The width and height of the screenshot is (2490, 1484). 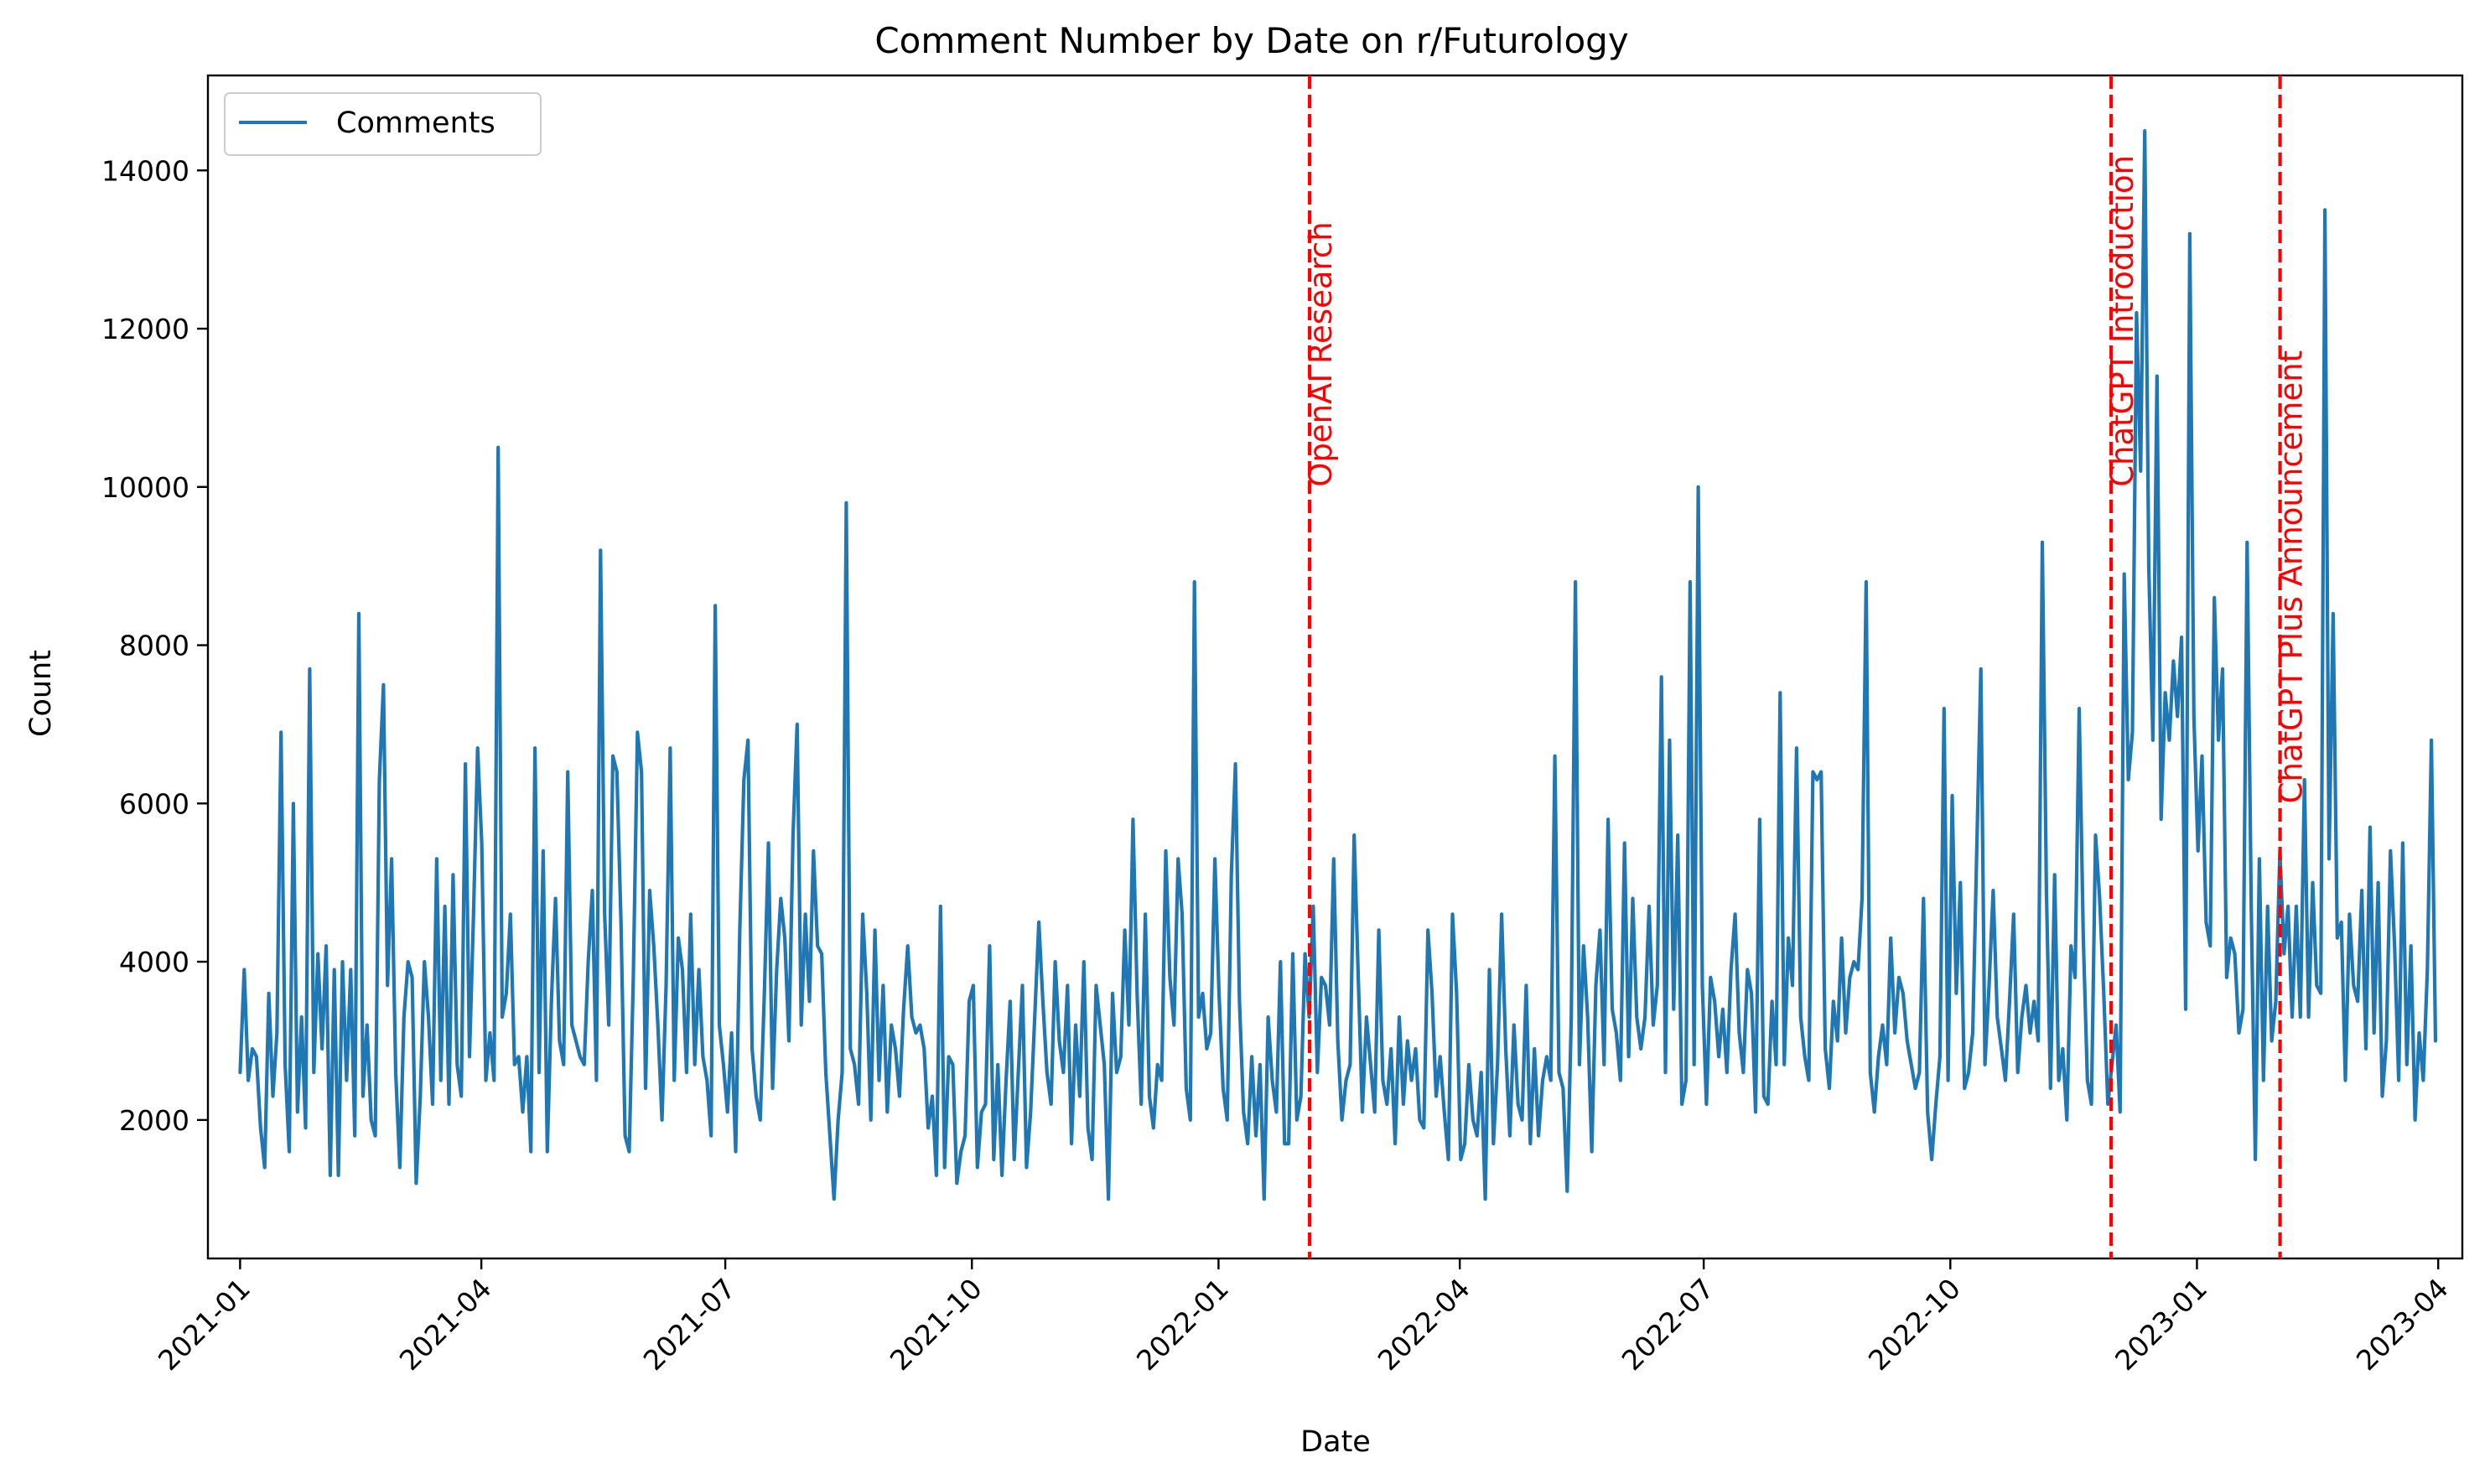 I want to click on y-tick-label: 2000, so click(x=154, y=1120).